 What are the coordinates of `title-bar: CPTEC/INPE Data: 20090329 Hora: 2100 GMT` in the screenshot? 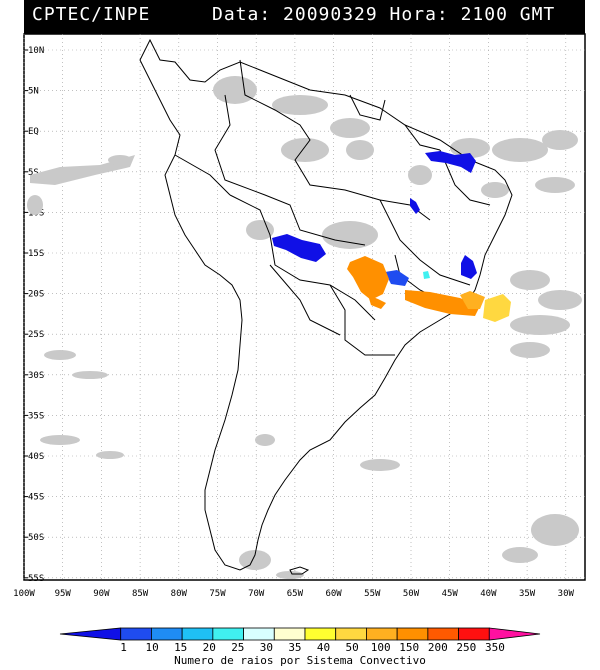 It's located at (304, 17).